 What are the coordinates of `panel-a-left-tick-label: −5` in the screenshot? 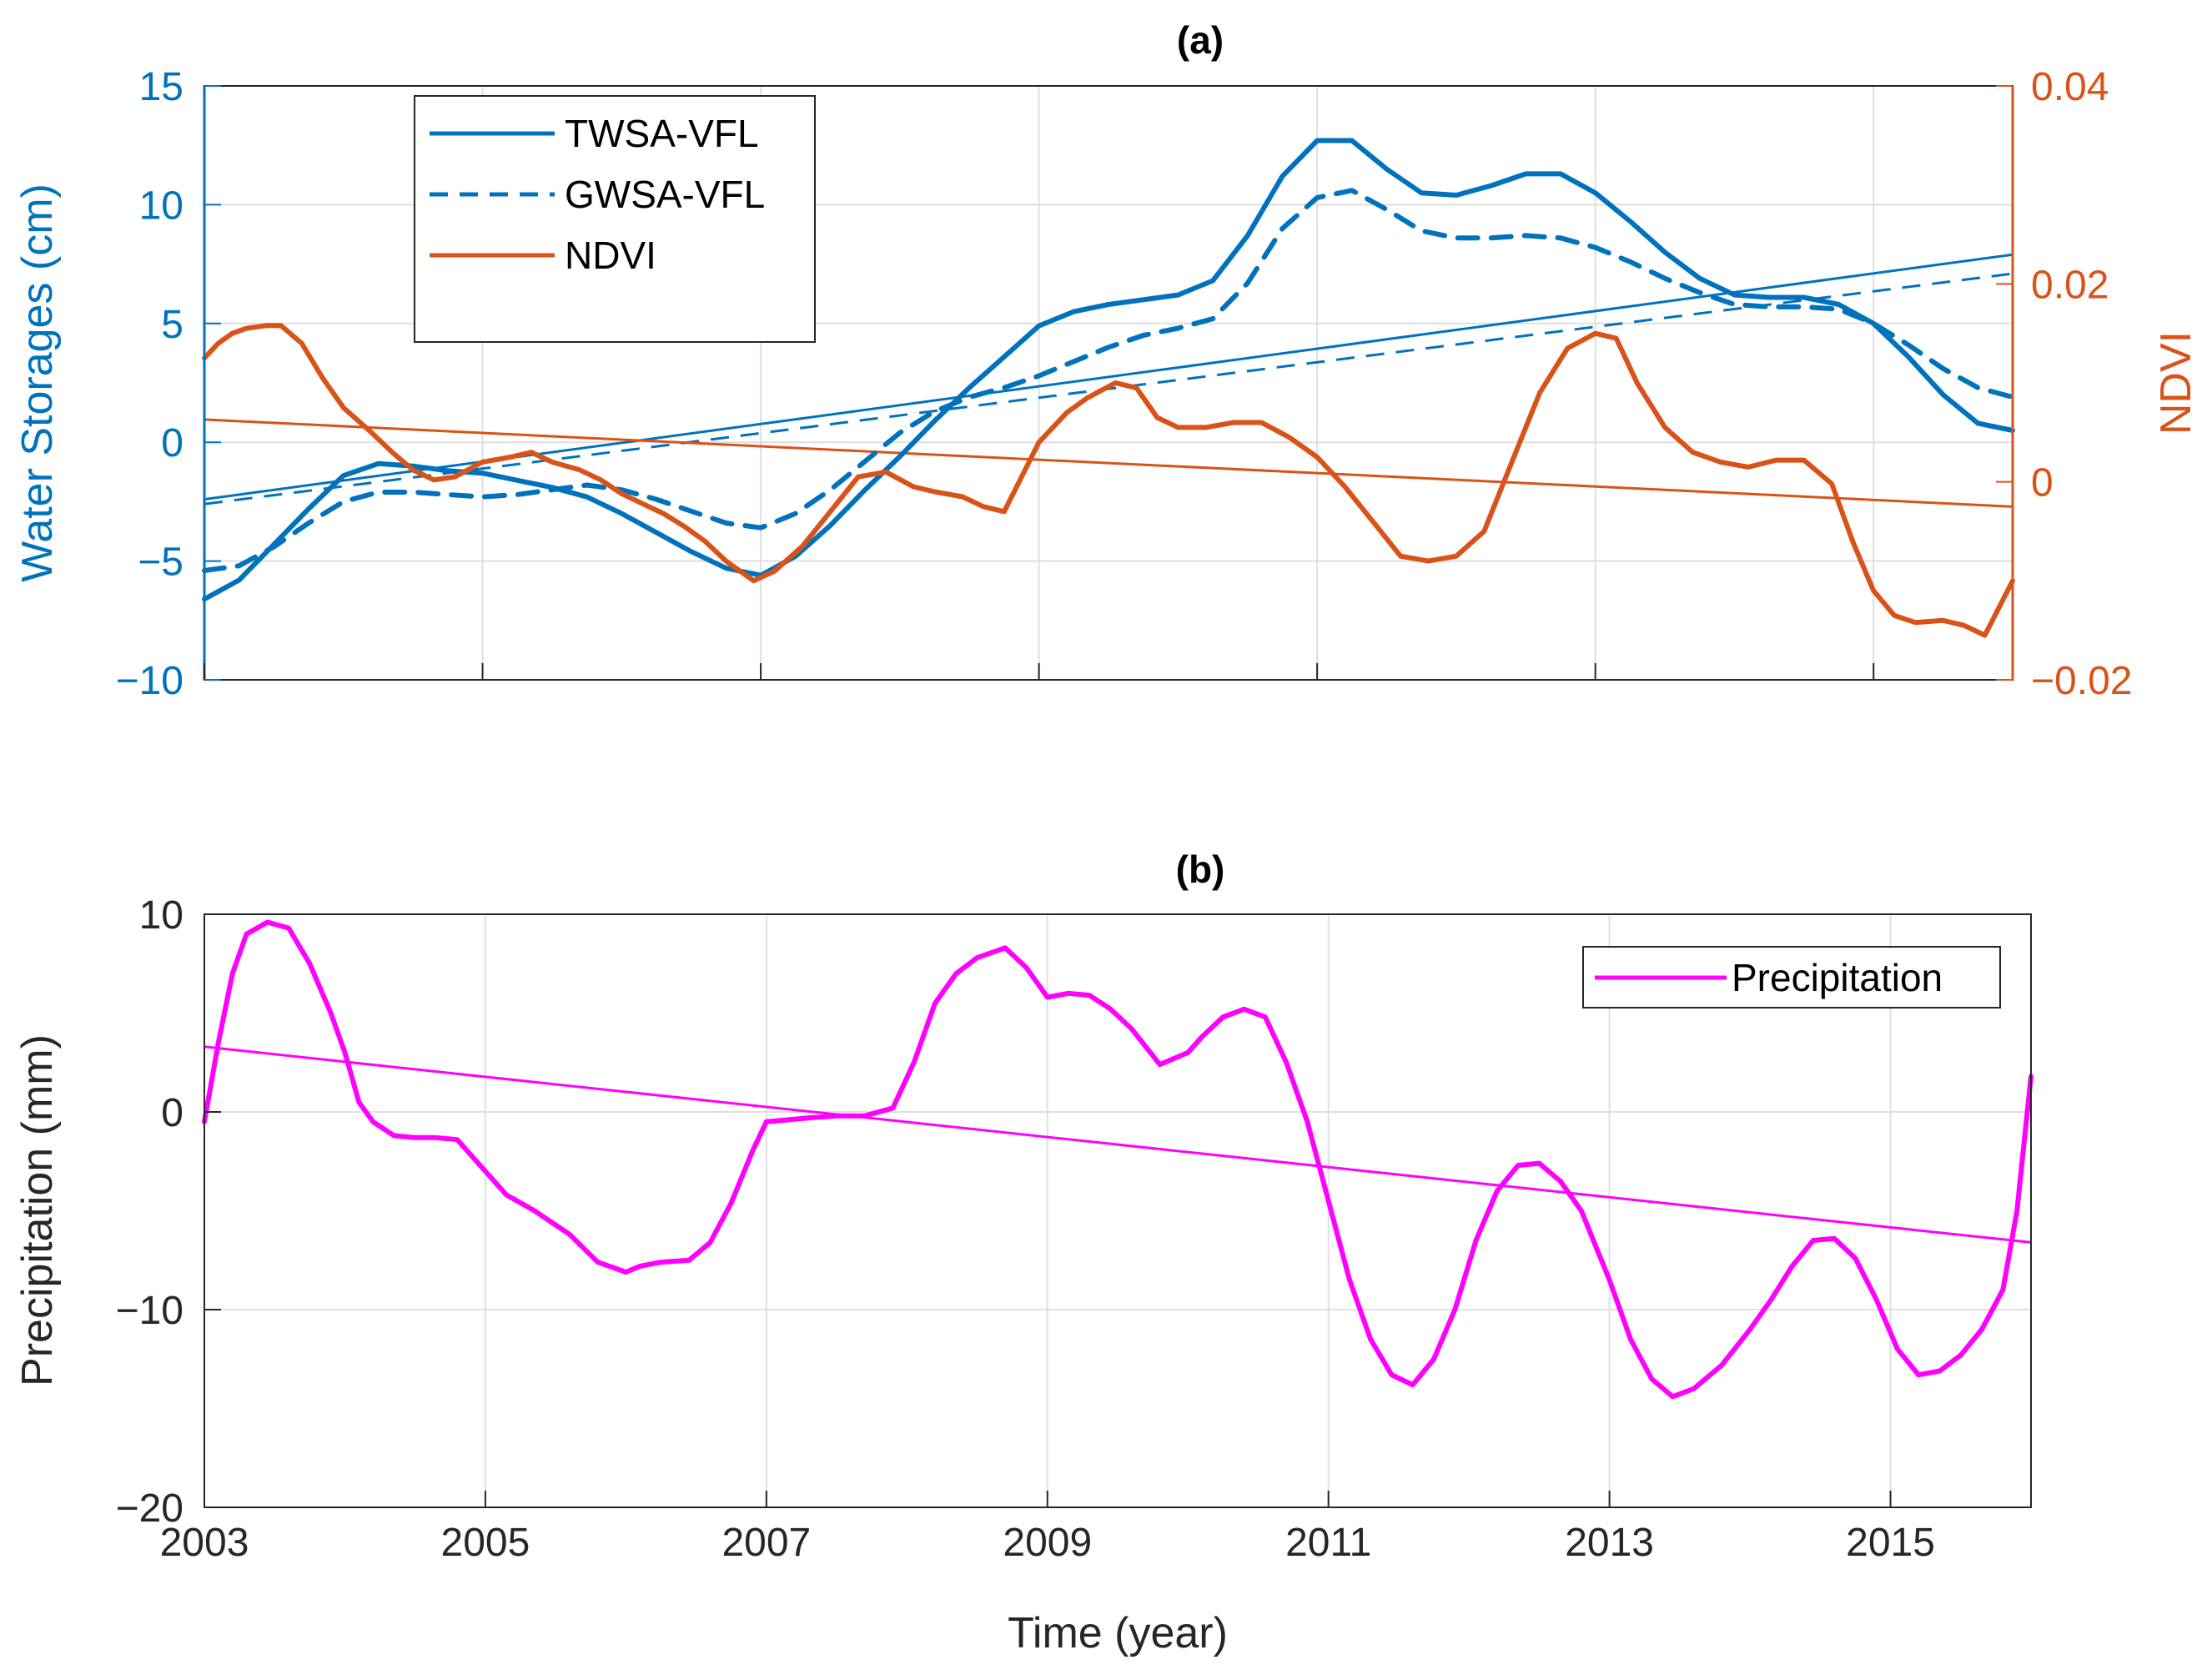 It's located at (161, 563).